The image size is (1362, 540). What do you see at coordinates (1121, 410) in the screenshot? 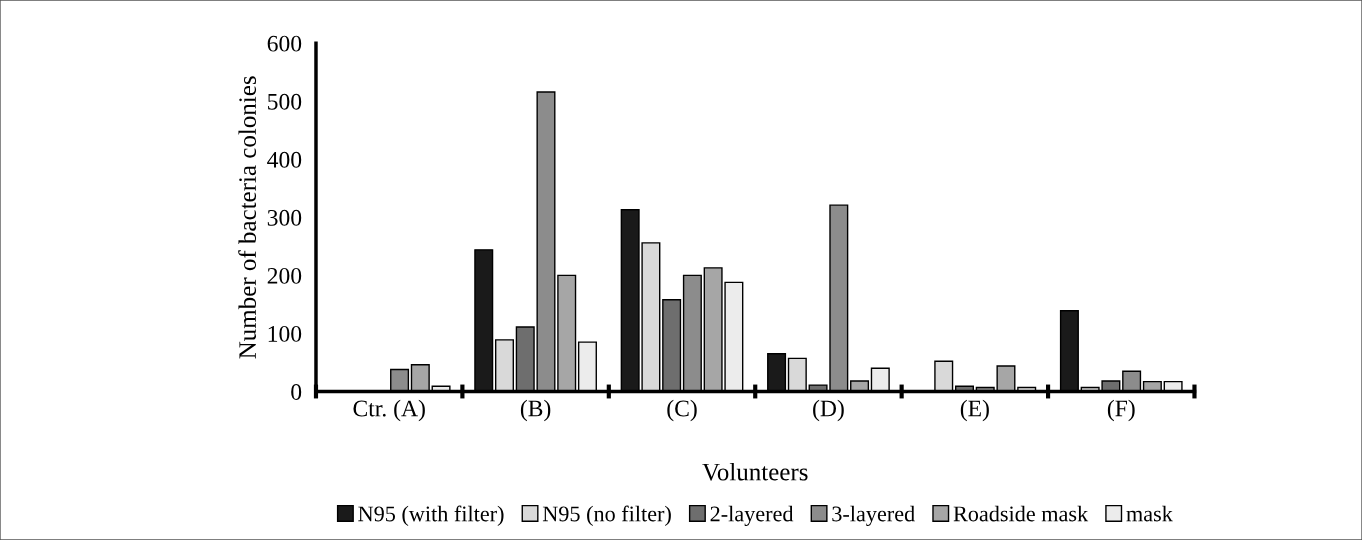
I see `x-tick-label: (F)` at bounding box center [1121, 410].